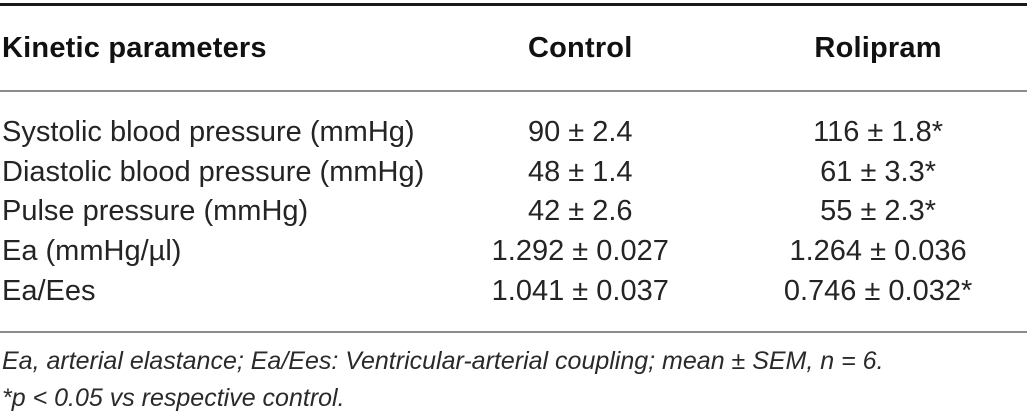  Describe the element at coordinates (513, 4) in the screenshot. I see `table-top-rule` at that location.